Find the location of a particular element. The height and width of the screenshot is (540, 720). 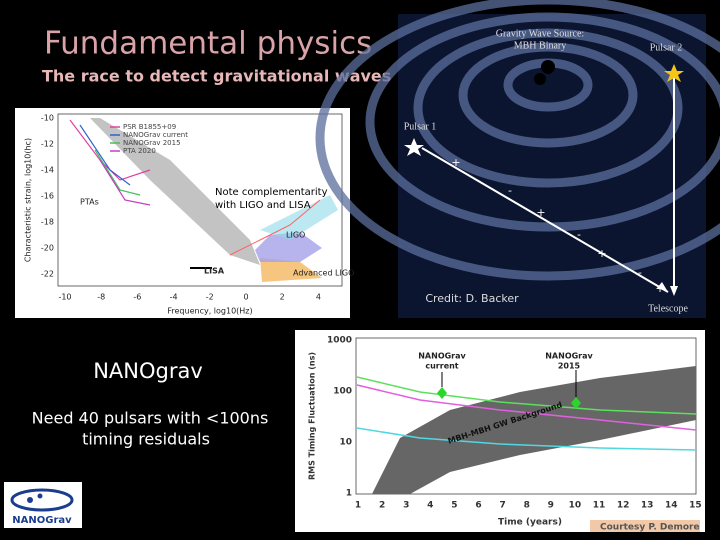

x-tick-label: 5 is located at coordinates (454, 506).